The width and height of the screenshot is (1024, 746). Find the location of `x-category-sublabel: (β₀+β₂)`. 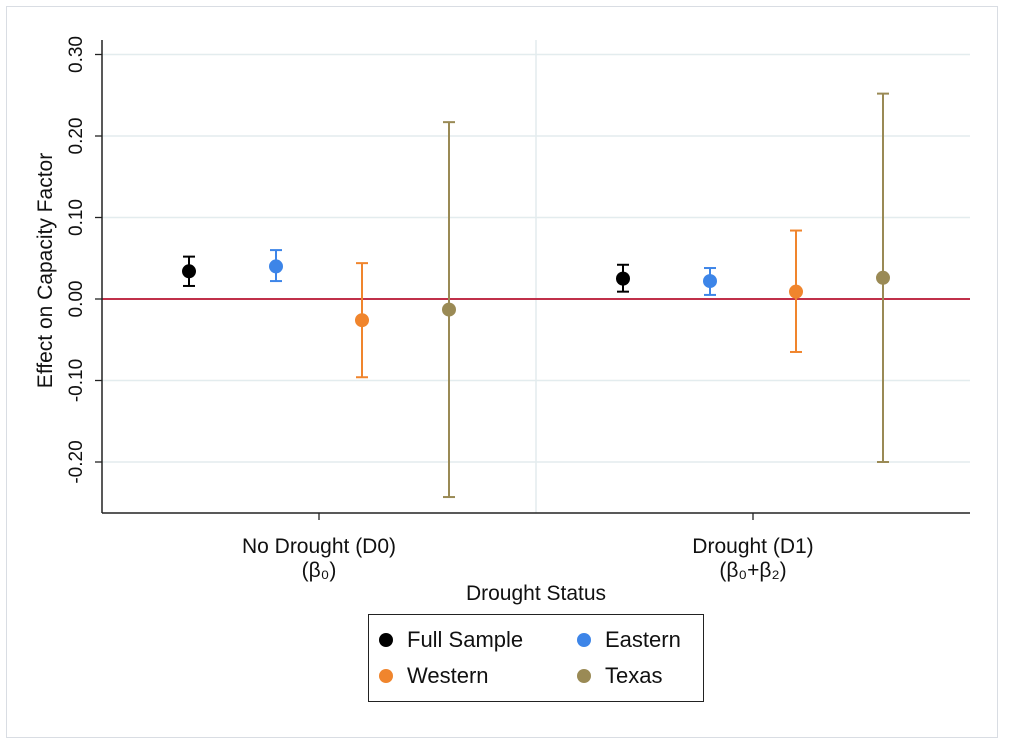

x-category-sublabel: (β₀+β₂) is located at coordinates (752, 570).